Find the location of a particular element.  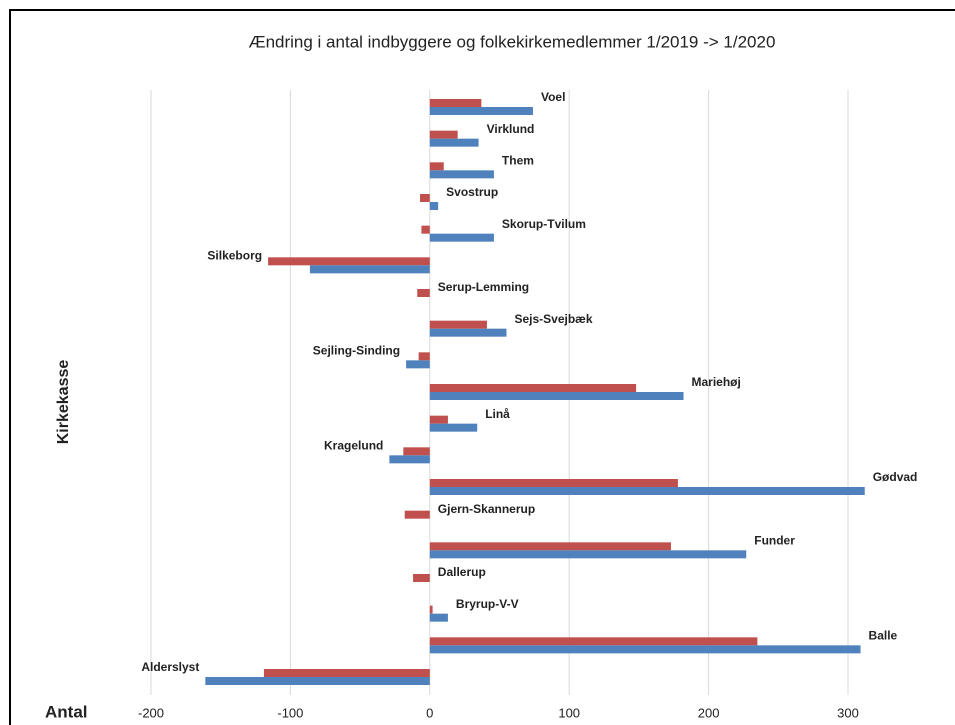

category-label: Sejs-Svejbæk is located at coordinates (553, 319).